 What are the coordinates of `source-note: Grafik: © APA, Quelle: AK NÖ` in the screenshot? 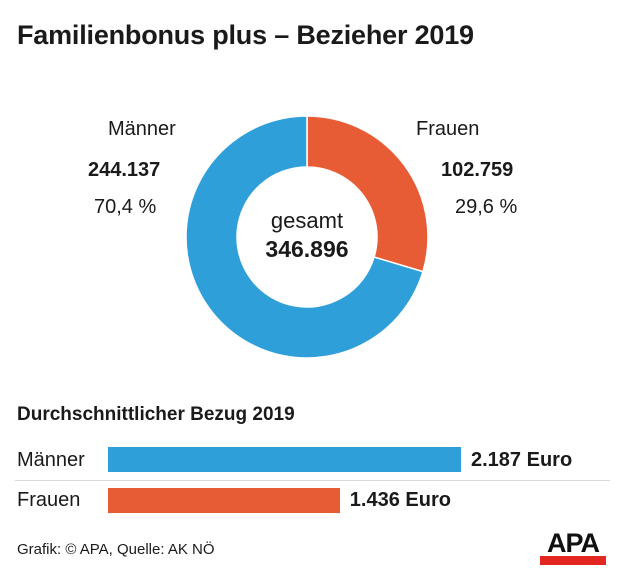 It's located at (116, 549).